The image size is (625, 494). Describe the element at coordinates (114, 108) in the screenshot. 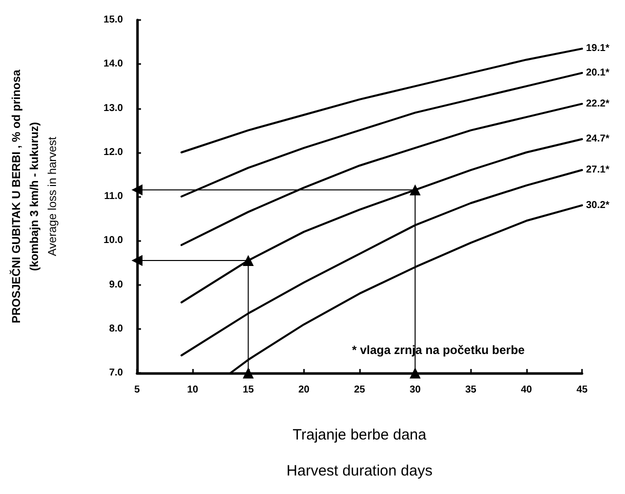

I see `y-tick-label: 13.0` at that location.